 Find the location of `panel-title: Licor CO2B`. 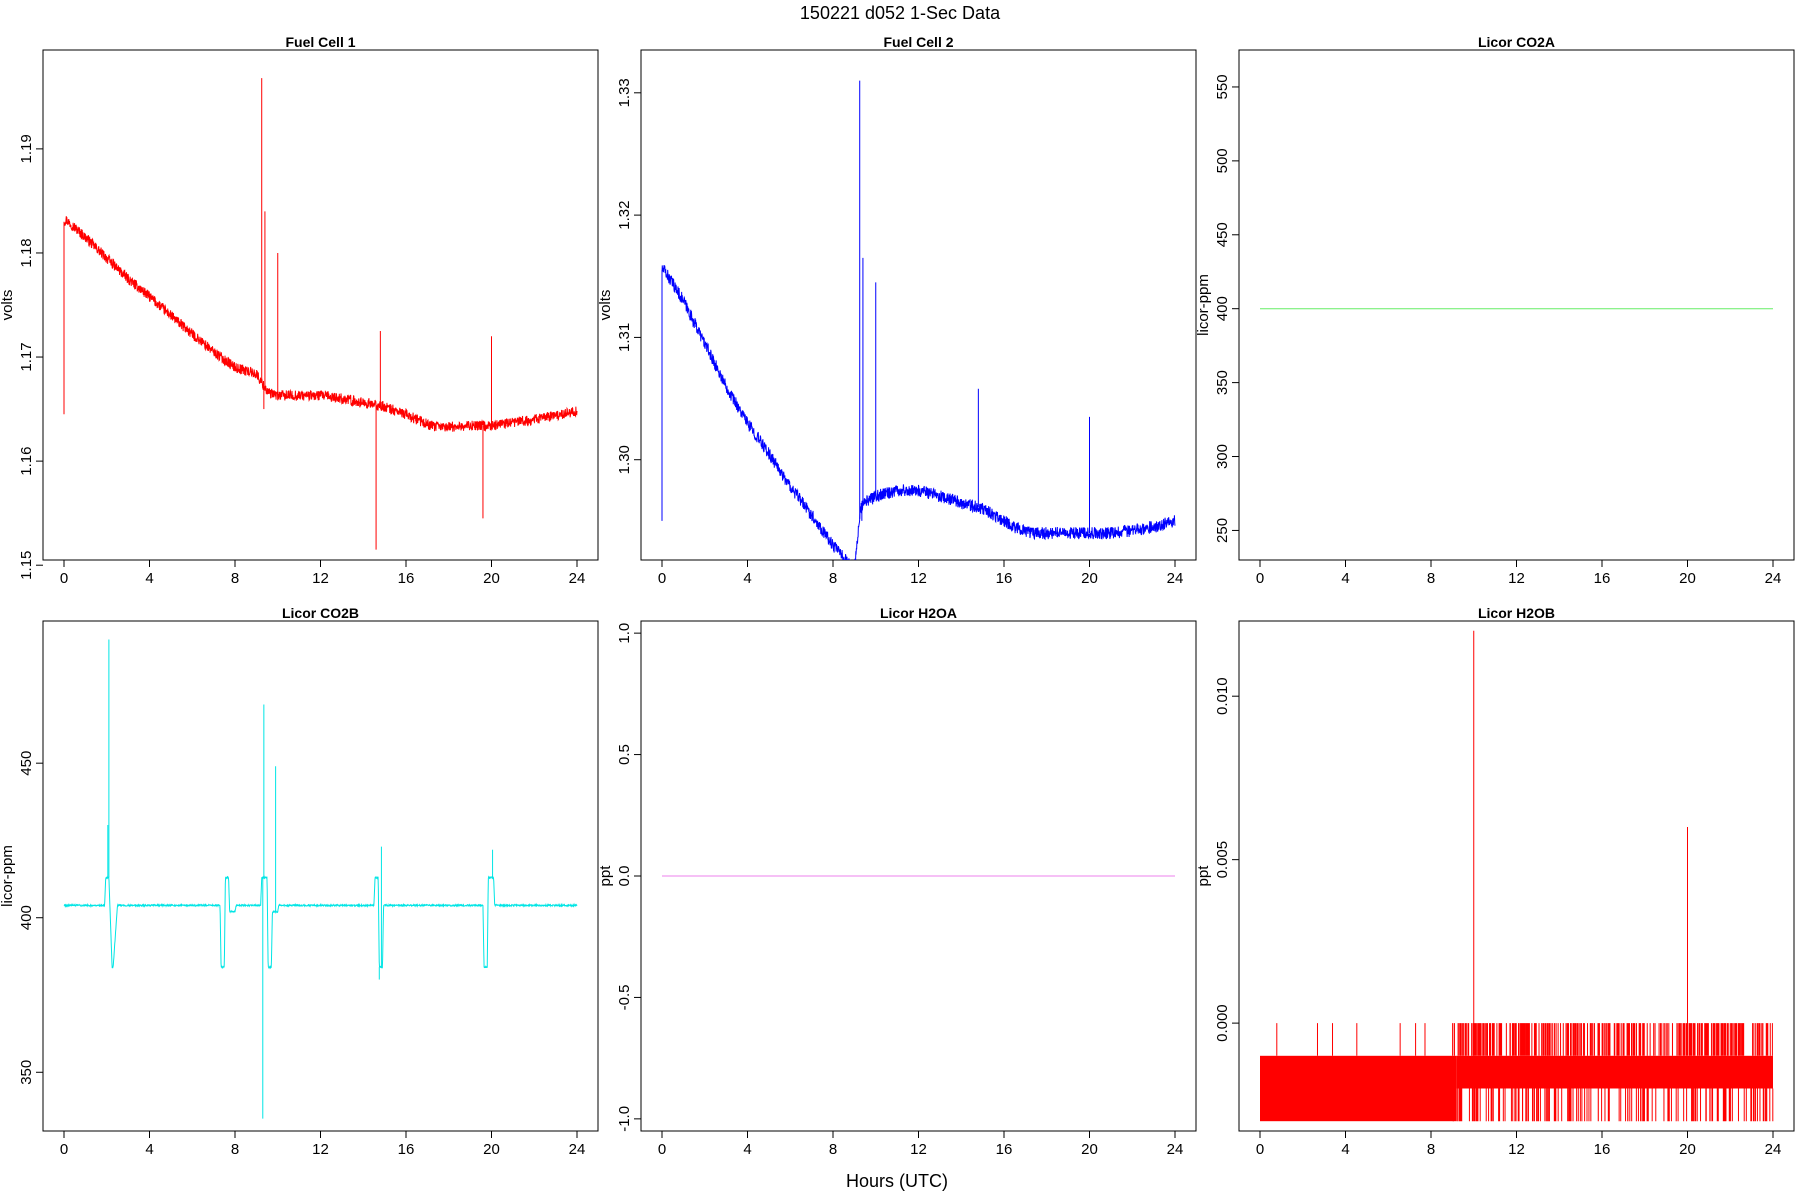

panel-title: Licor CO2B is located at coordinates (320, 613).